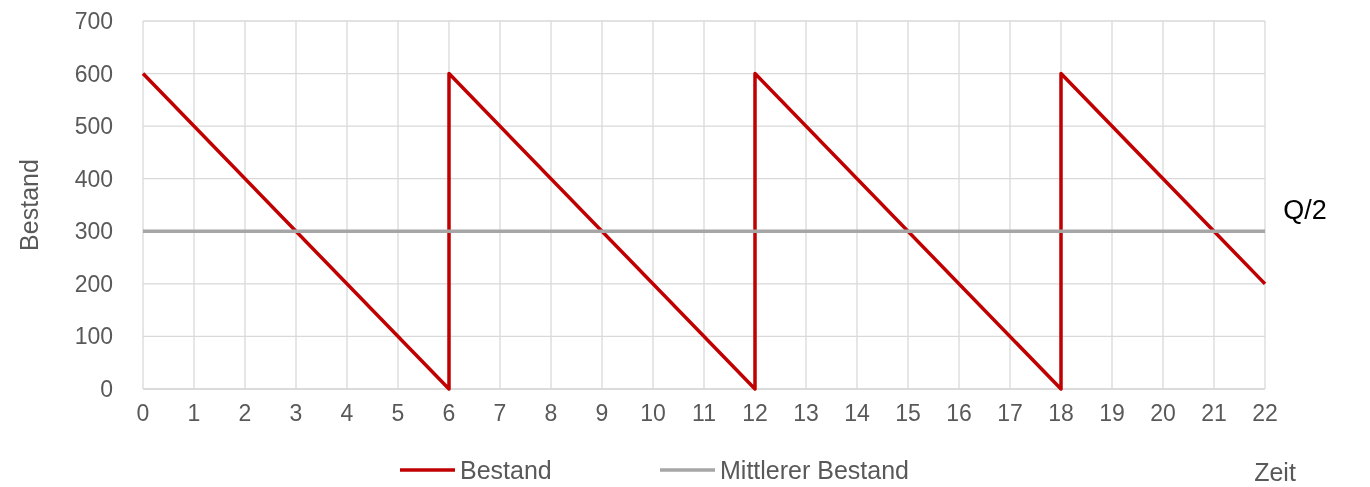  I want to click on x-tick-label: 4, so click(347, 413).